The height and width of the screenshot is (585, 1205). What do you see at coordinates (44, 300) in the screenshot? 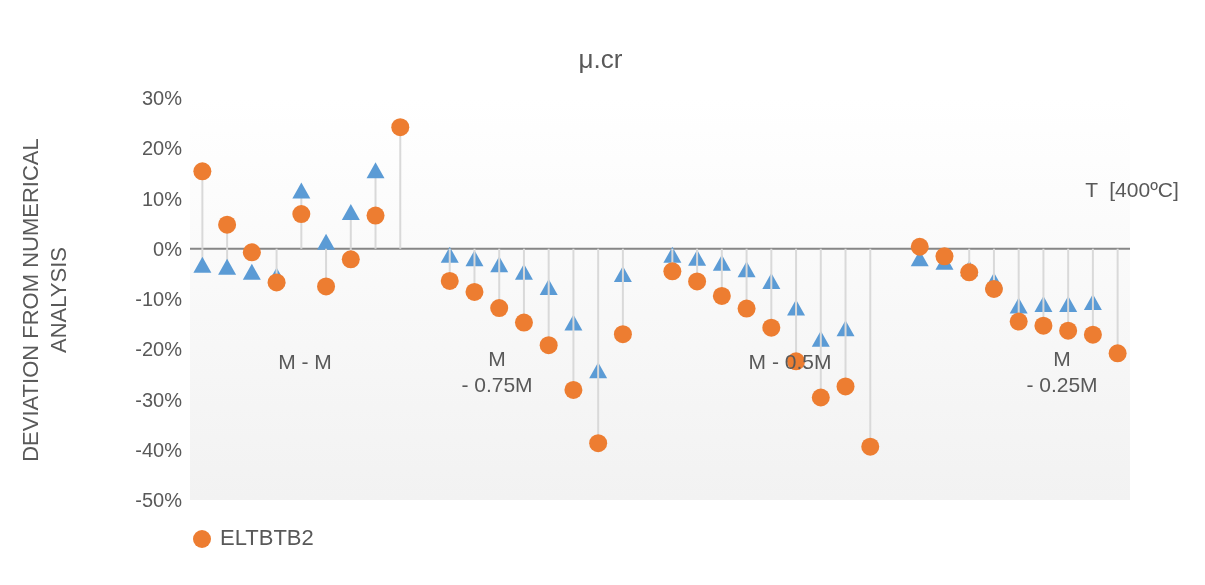
I see `y-axis-title: DEVIATION FROM NUMERICAL ANALYSIS` at bounding box center [44, 300].